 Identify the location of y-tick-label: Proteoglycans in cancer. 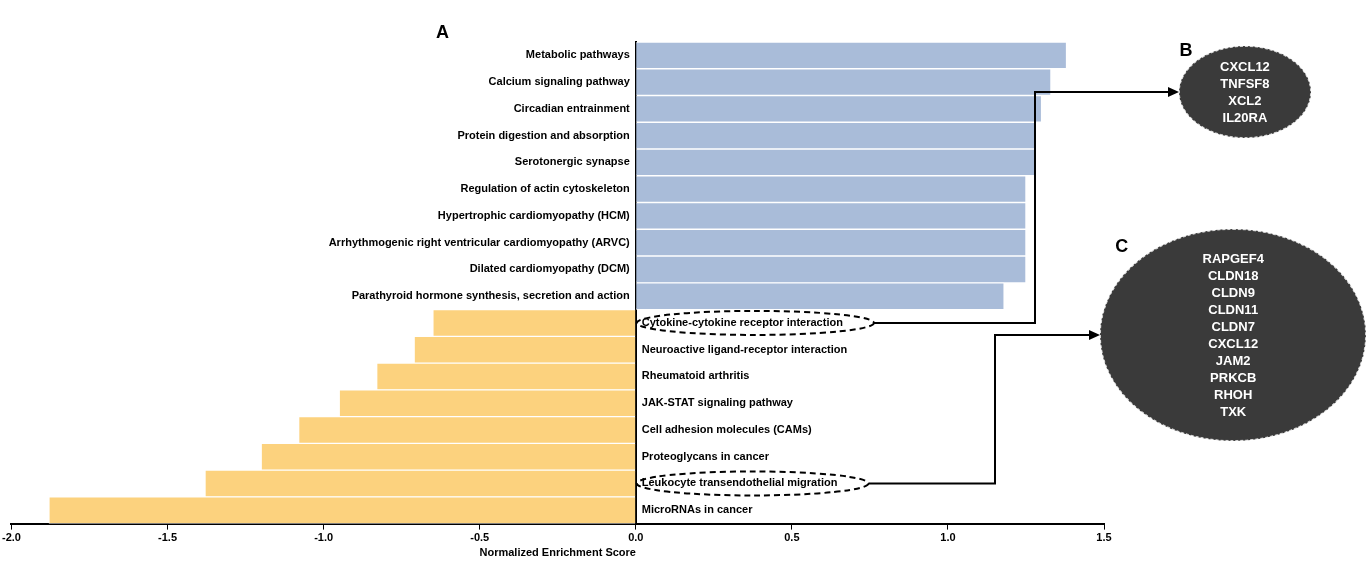
(705, 455).